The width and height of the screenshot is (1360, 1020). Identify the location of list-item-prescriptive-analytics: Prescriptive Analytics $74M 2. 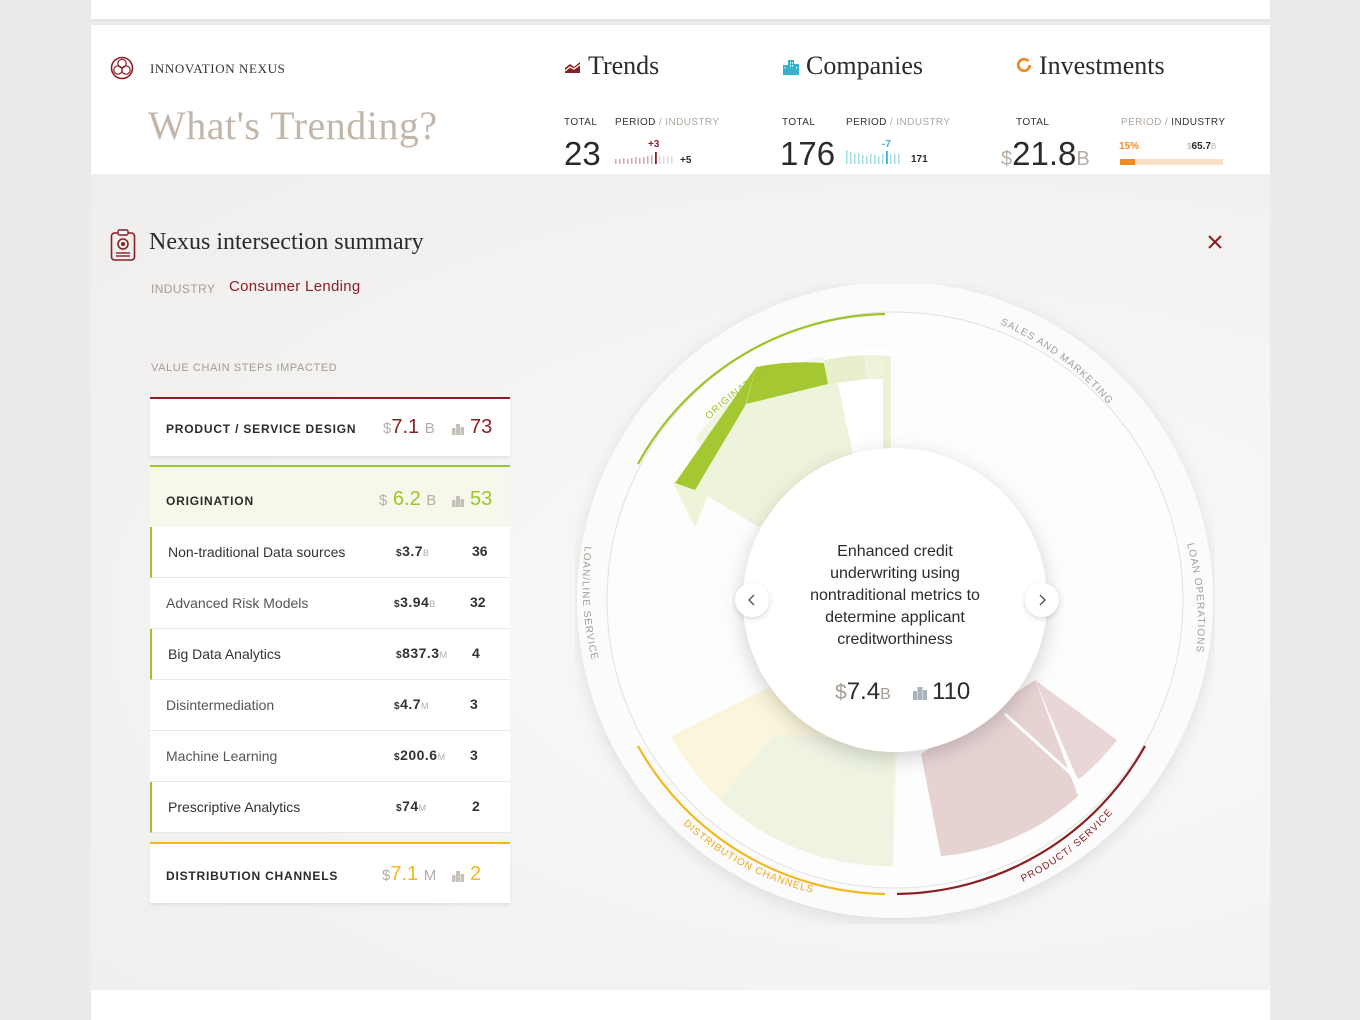
(330, 807).